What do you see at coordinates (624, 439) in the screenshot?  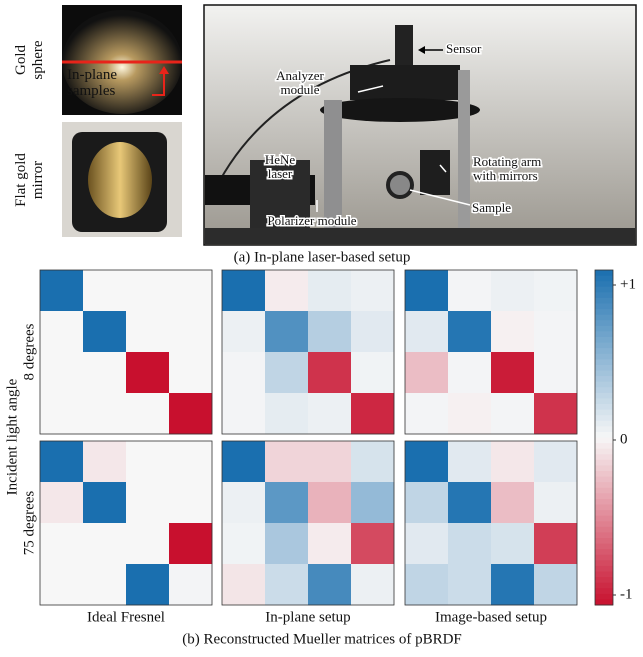 I see `colorbar-tick-label: 0` at bounding box center [624, 439].